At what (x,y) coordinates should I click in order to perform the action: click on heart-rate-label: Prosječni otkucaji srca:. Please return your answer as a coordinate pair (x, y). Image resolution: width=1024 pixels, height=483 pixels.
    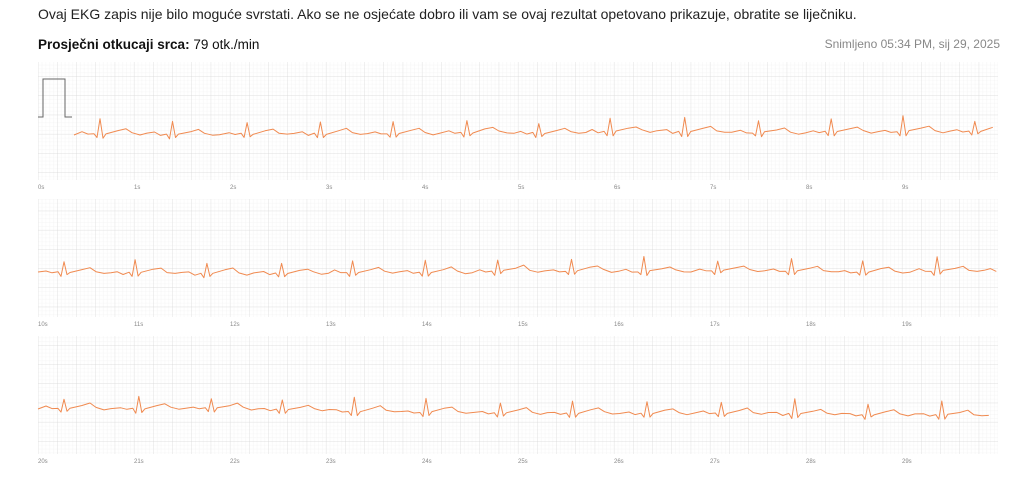
    Looking at the image, I should click on (114, 44).